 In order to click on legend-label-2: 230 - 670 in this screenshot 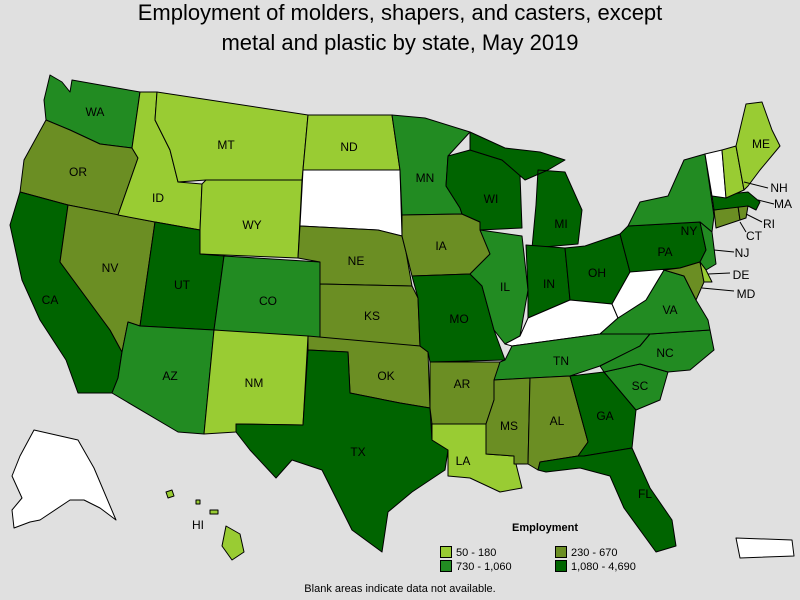, I will do `click(594, 553)`.